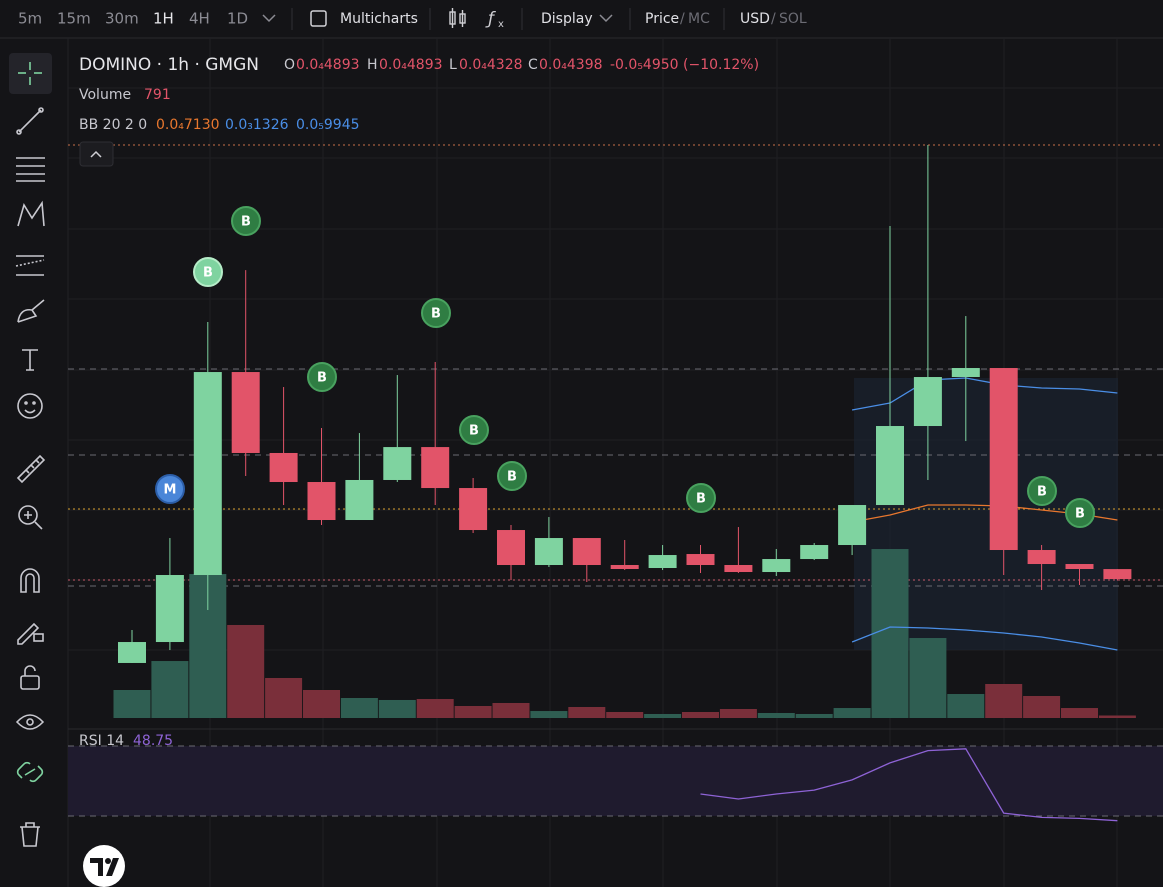  Describe the element at coordinates (30, 406) in the screenshot. I see `emoji-tool` at that location.